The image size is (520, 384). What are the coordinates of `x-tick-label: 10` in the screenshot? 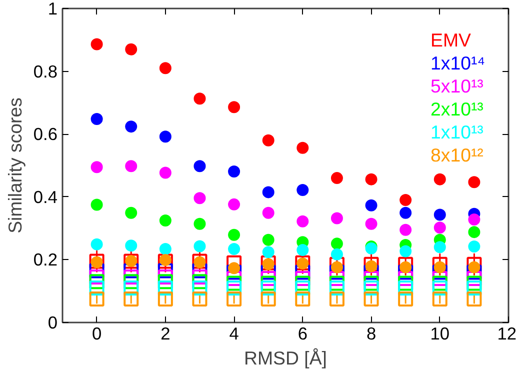 It's located at (440, 334).